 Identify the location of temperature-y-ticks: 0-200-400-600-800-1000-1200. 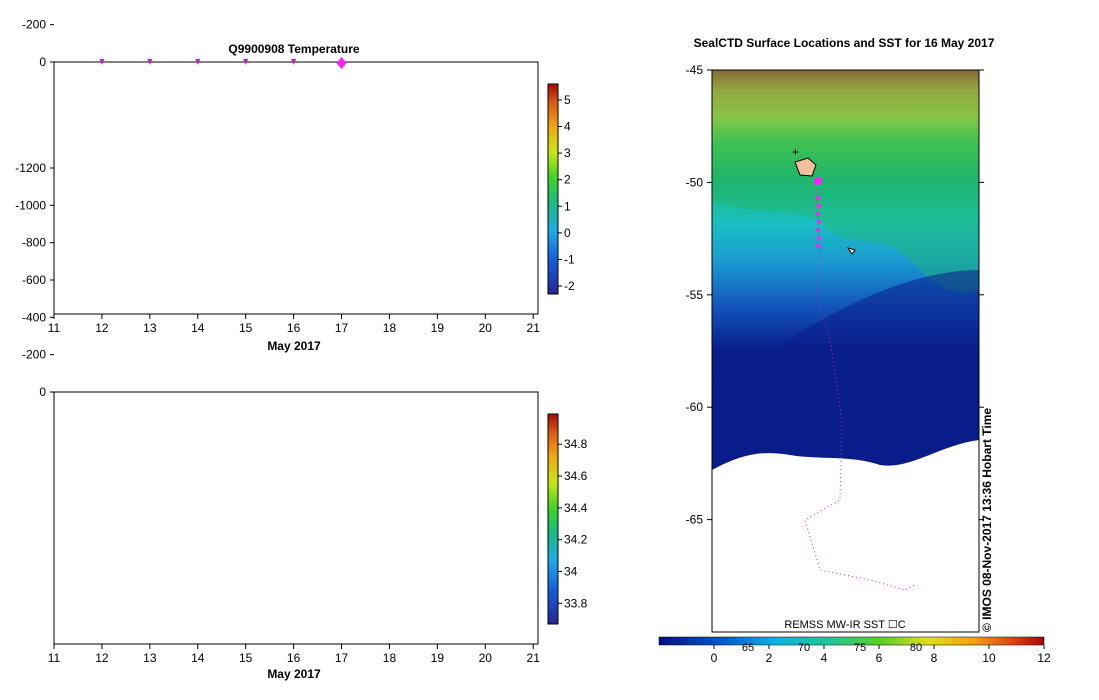
(38, 43).